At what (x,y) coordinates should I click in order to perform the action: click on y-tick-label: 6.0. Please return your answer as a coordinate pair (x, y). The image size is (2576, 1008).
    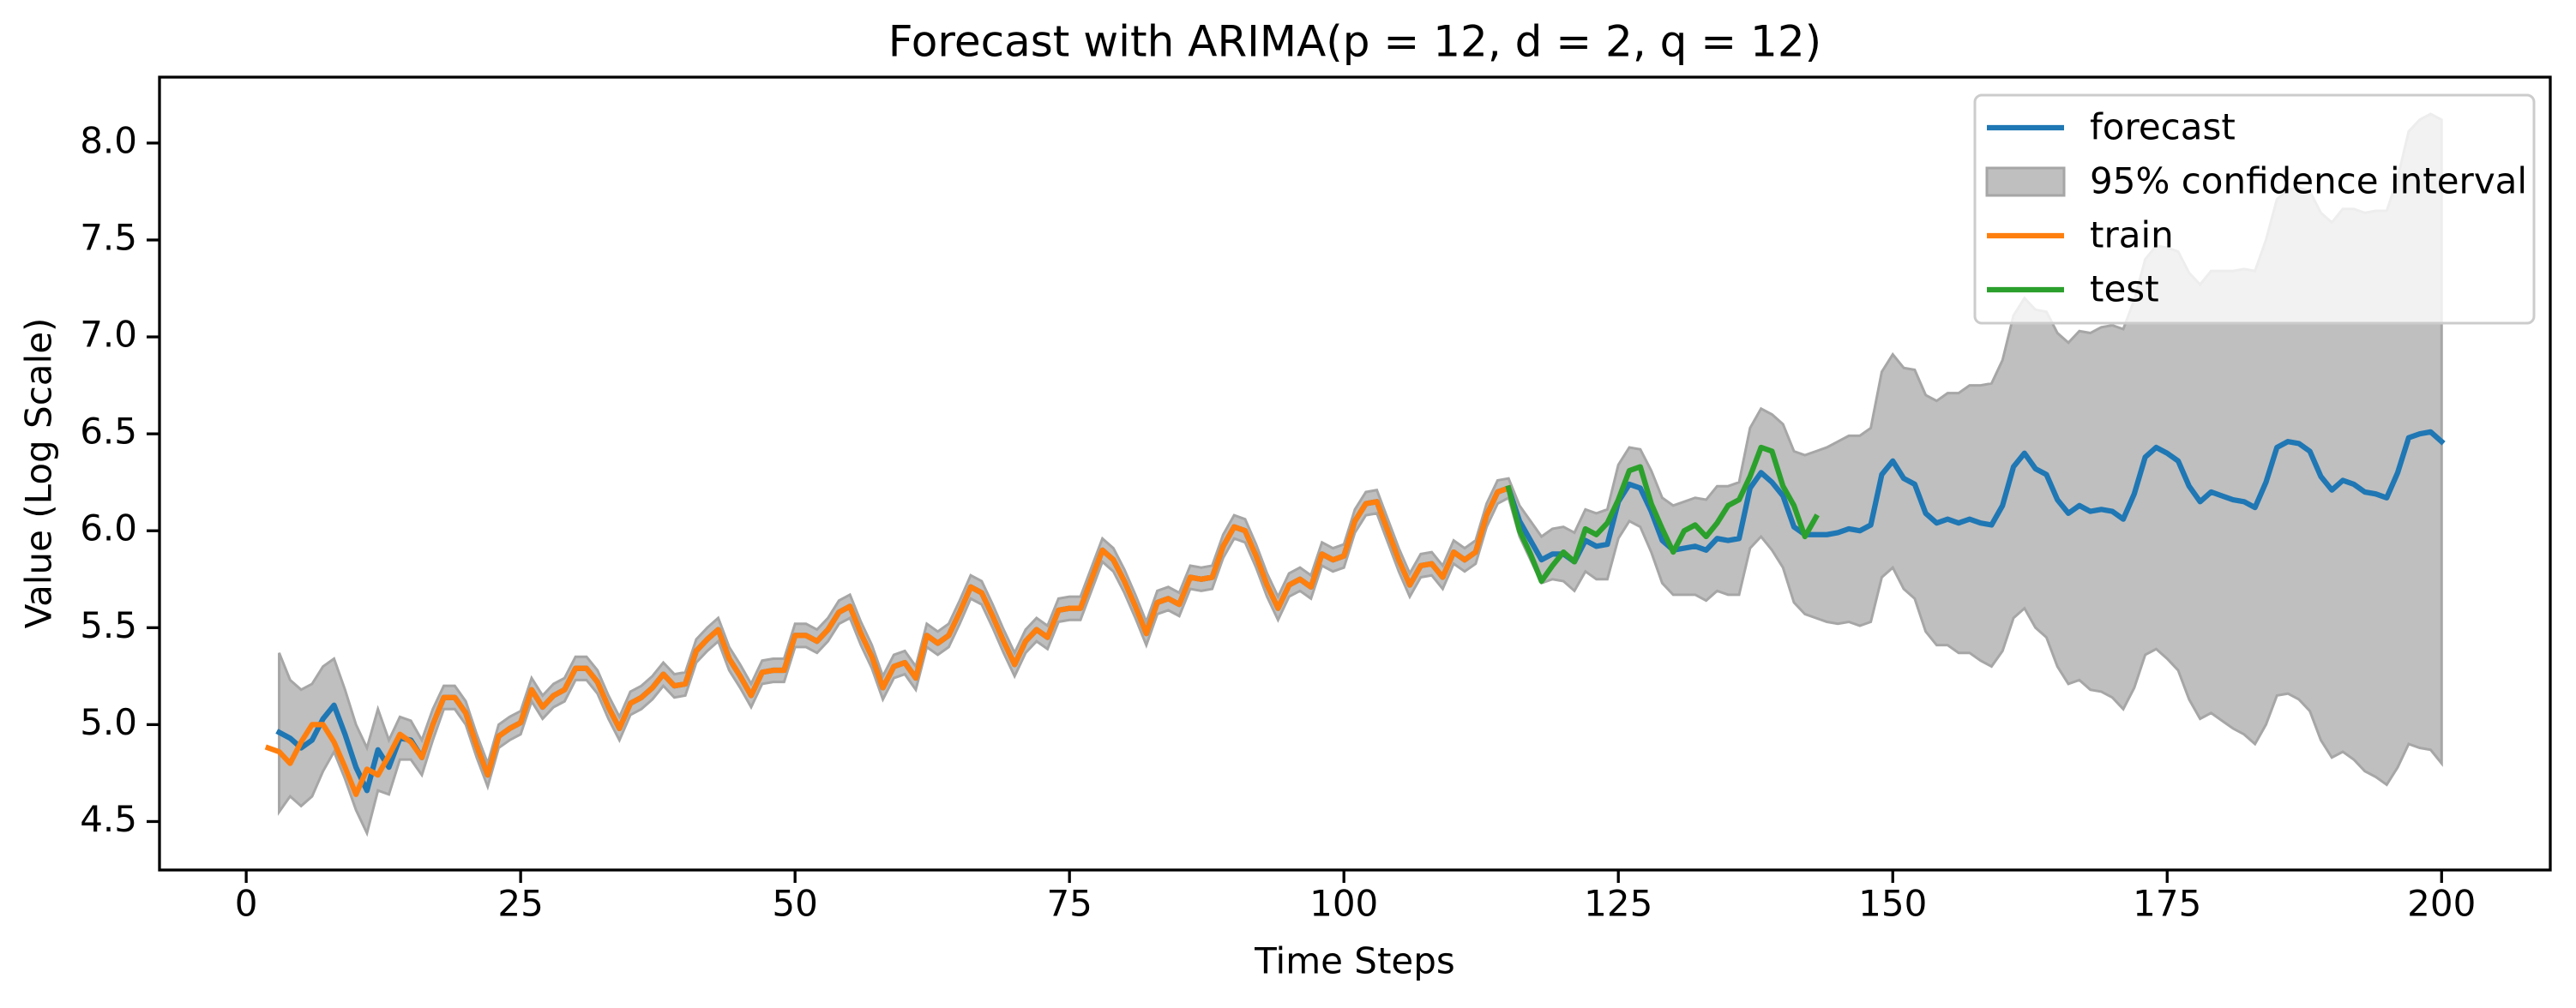
    Looking at the image, I should click on (108, 528).